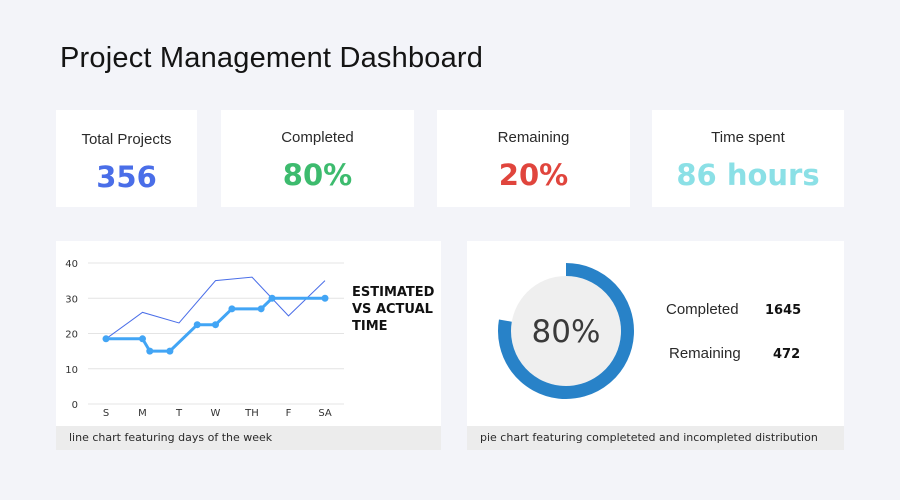 This screenshot has height=500, width=900. What do you see at coordinates (705, 353) in the screenshot?
I see `legend-label-remaining: Remaining` at bounding box center [705, 353].